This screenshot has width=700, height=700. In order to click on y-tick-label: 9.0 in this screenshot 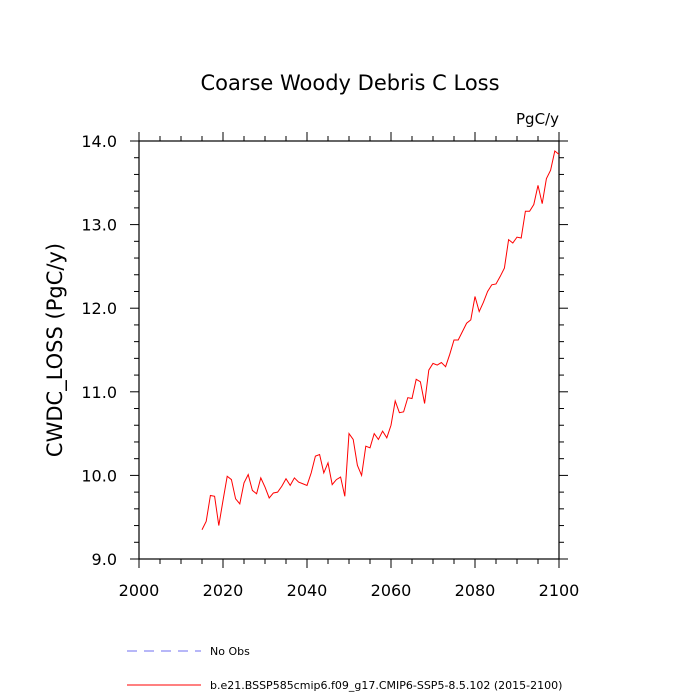, I will do `click(104, 559)`.